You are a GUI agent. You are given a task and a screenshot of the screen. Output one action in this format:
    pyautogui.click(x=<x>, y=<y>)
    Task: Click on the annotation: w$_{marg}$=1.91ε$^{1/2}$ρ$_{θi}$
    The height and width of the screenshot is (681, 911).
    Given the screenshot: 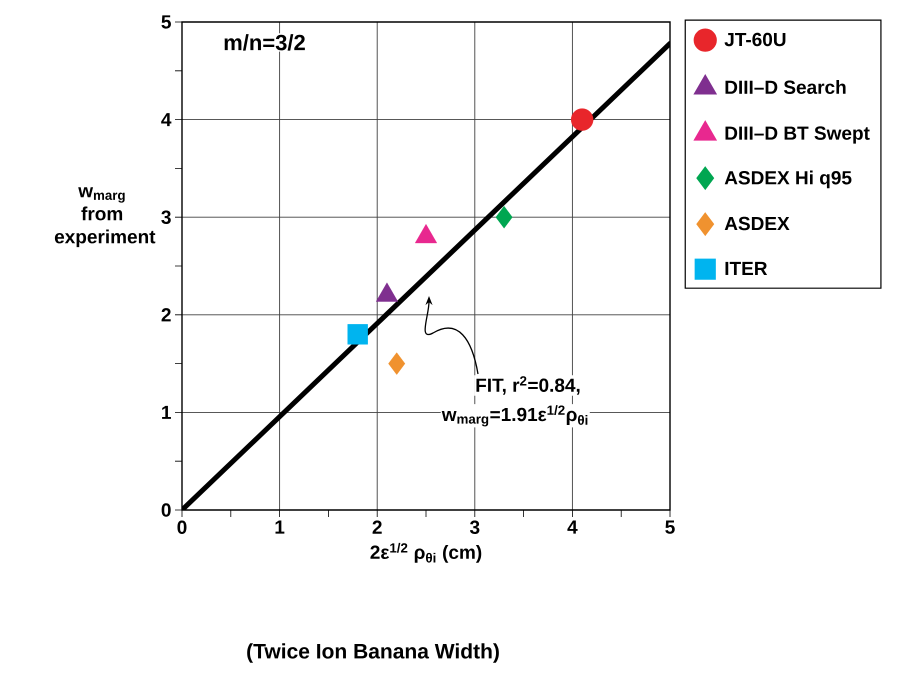 What is the action you would take?
    pyautogui.click(x=515, y=415)
    